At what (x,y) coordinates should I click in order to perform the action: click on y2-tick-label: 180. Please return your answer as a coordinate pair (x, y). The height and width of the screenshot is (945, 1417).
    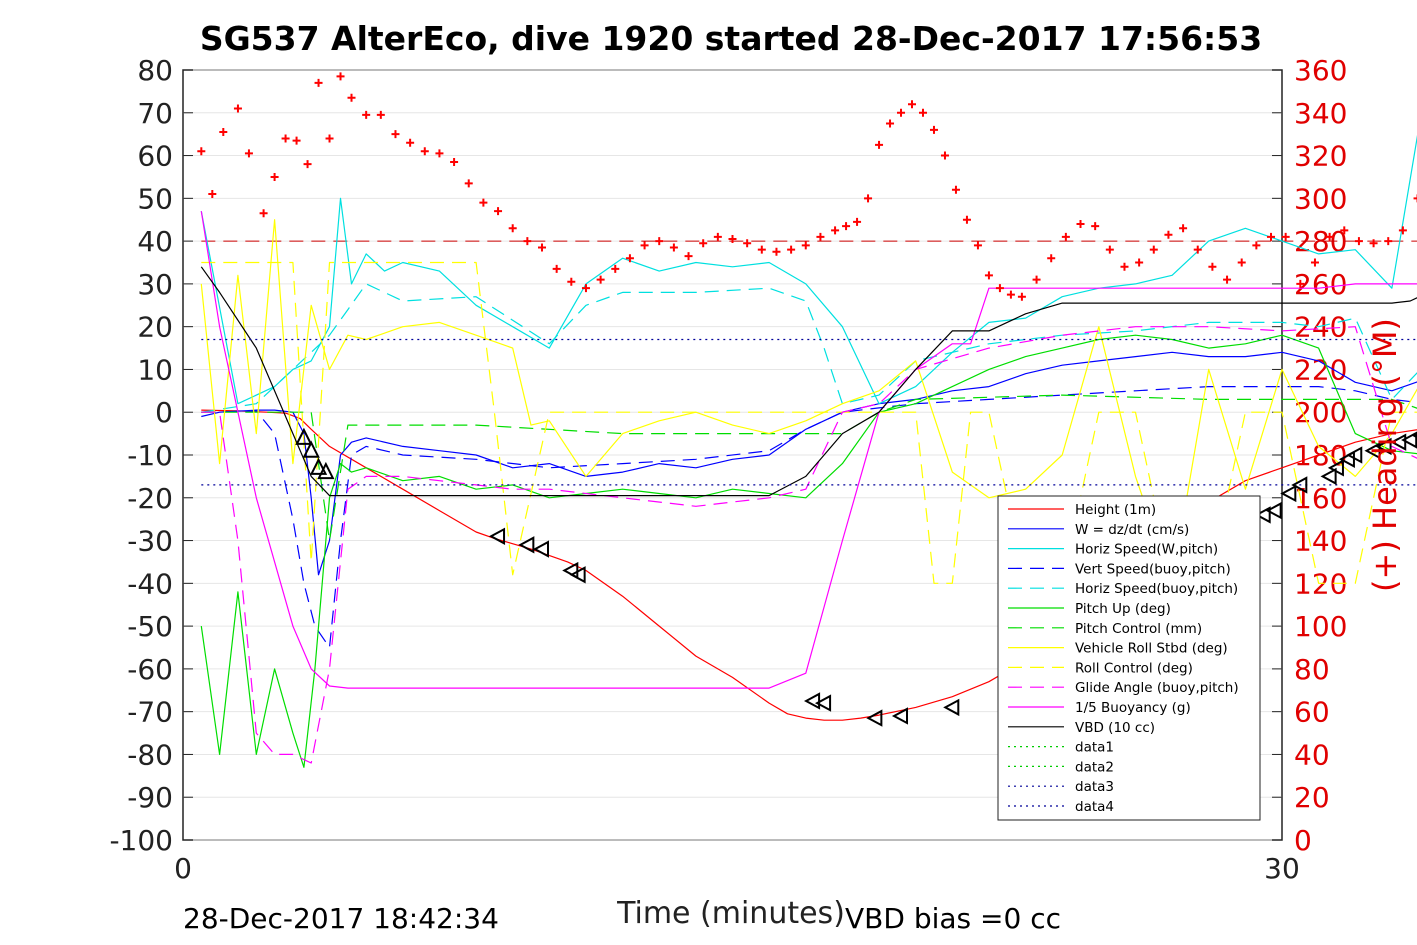
    Looking at the image, I should click on (1320, 455).